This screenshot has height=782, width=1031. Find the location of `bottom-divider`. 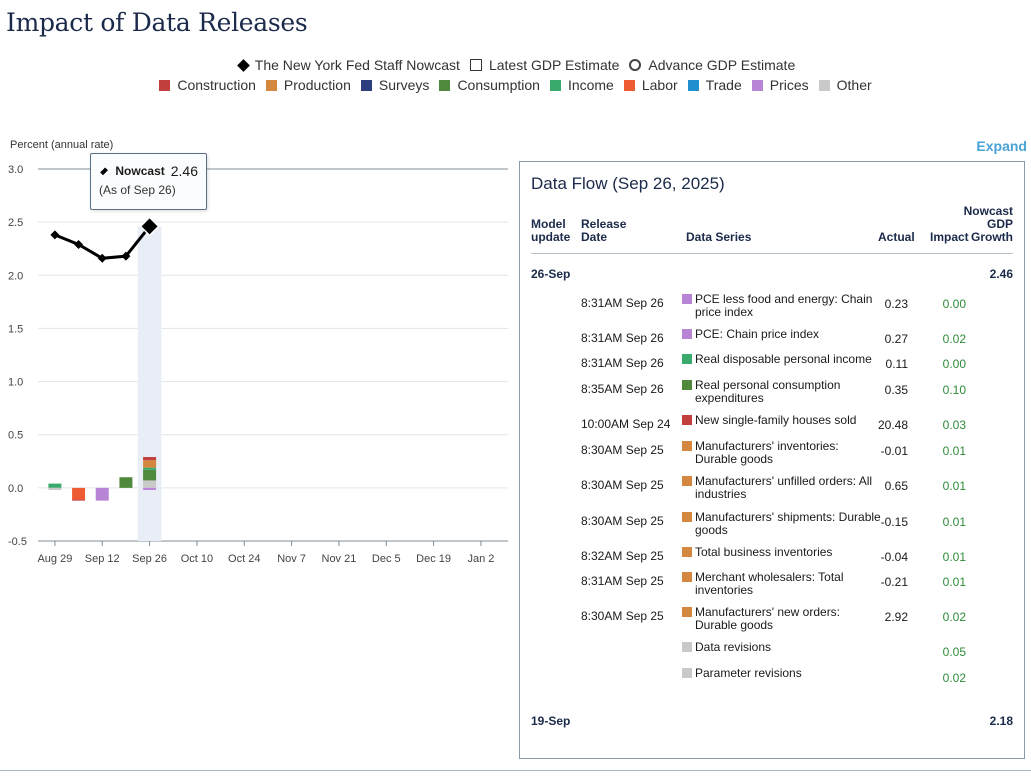

bottom-divider is located at coordinates (515, 770).